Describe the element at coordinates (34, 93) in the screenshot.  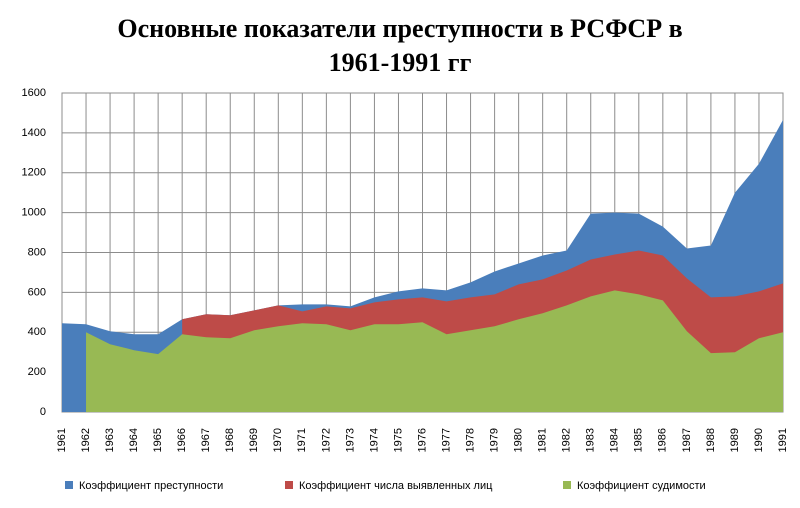
I see `y-tick-label: 1600` at that location.